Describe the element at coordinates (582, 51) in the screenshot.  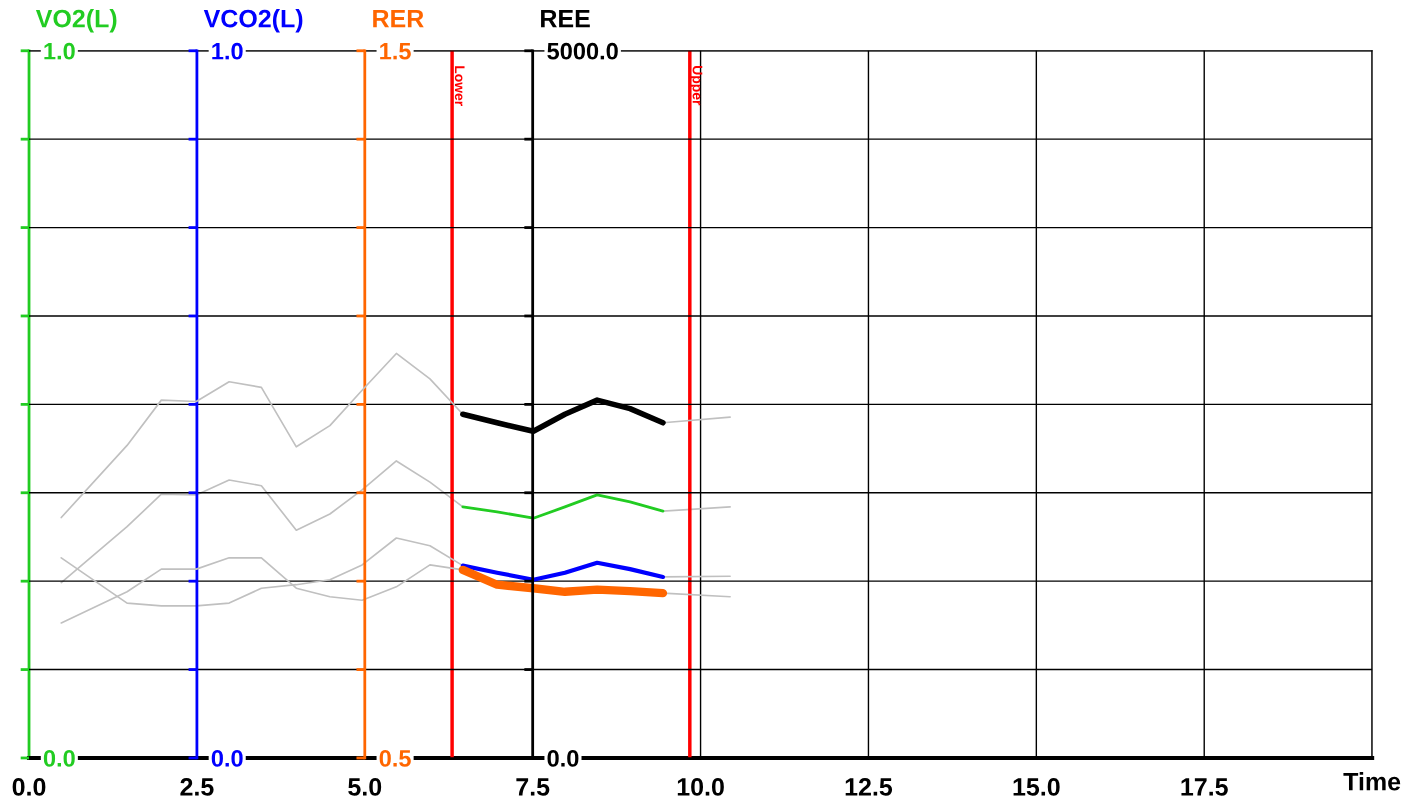
I see `y3-tick-label: 5000.0` at that location.